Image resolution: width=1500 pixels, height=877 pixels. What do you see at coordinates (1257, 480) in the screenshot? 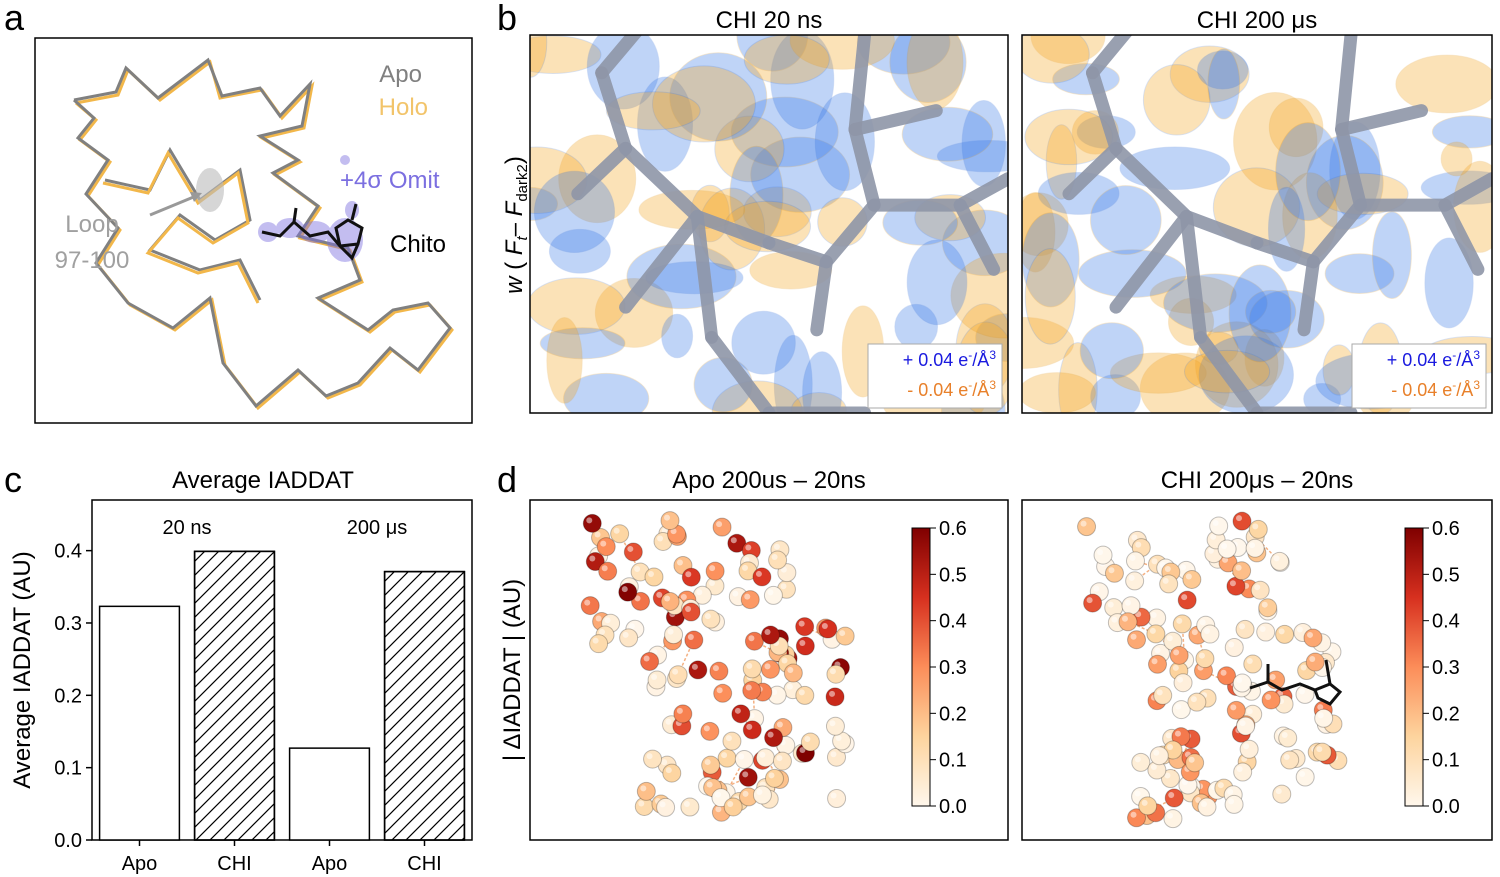
I see `map-title: CHI 200μs – 20ns` at bounding box center [1257, 480].